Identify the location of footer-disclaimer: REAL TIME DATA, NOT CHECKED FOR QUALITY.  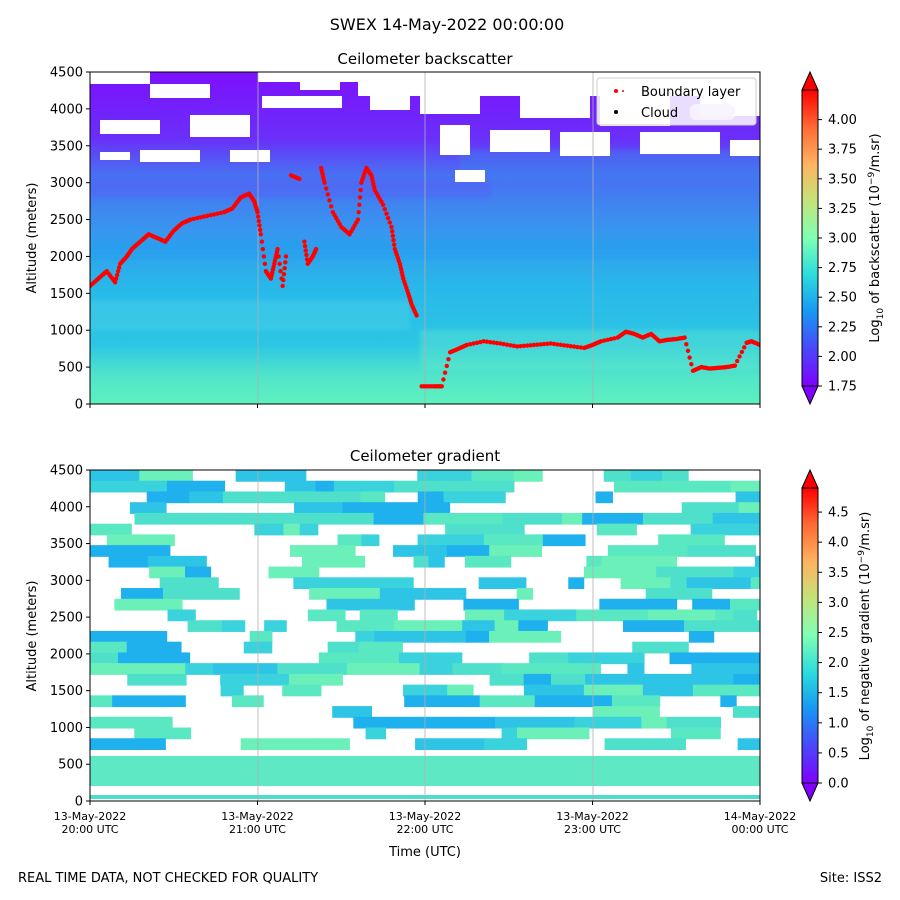
(168, 878).